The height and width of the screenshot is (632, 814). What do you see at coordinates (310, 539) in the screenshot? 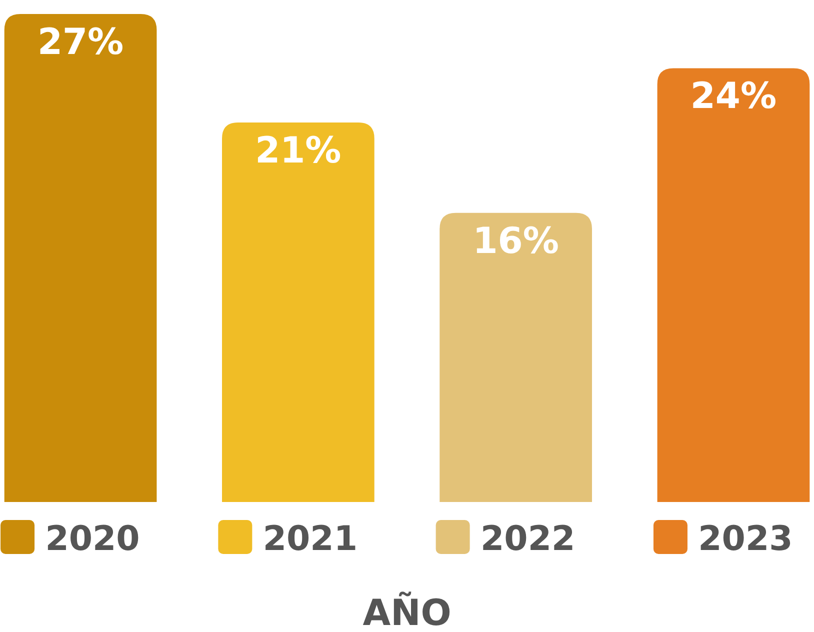
I see `x-tick-label: 2021` at bounding box center [310, 539].